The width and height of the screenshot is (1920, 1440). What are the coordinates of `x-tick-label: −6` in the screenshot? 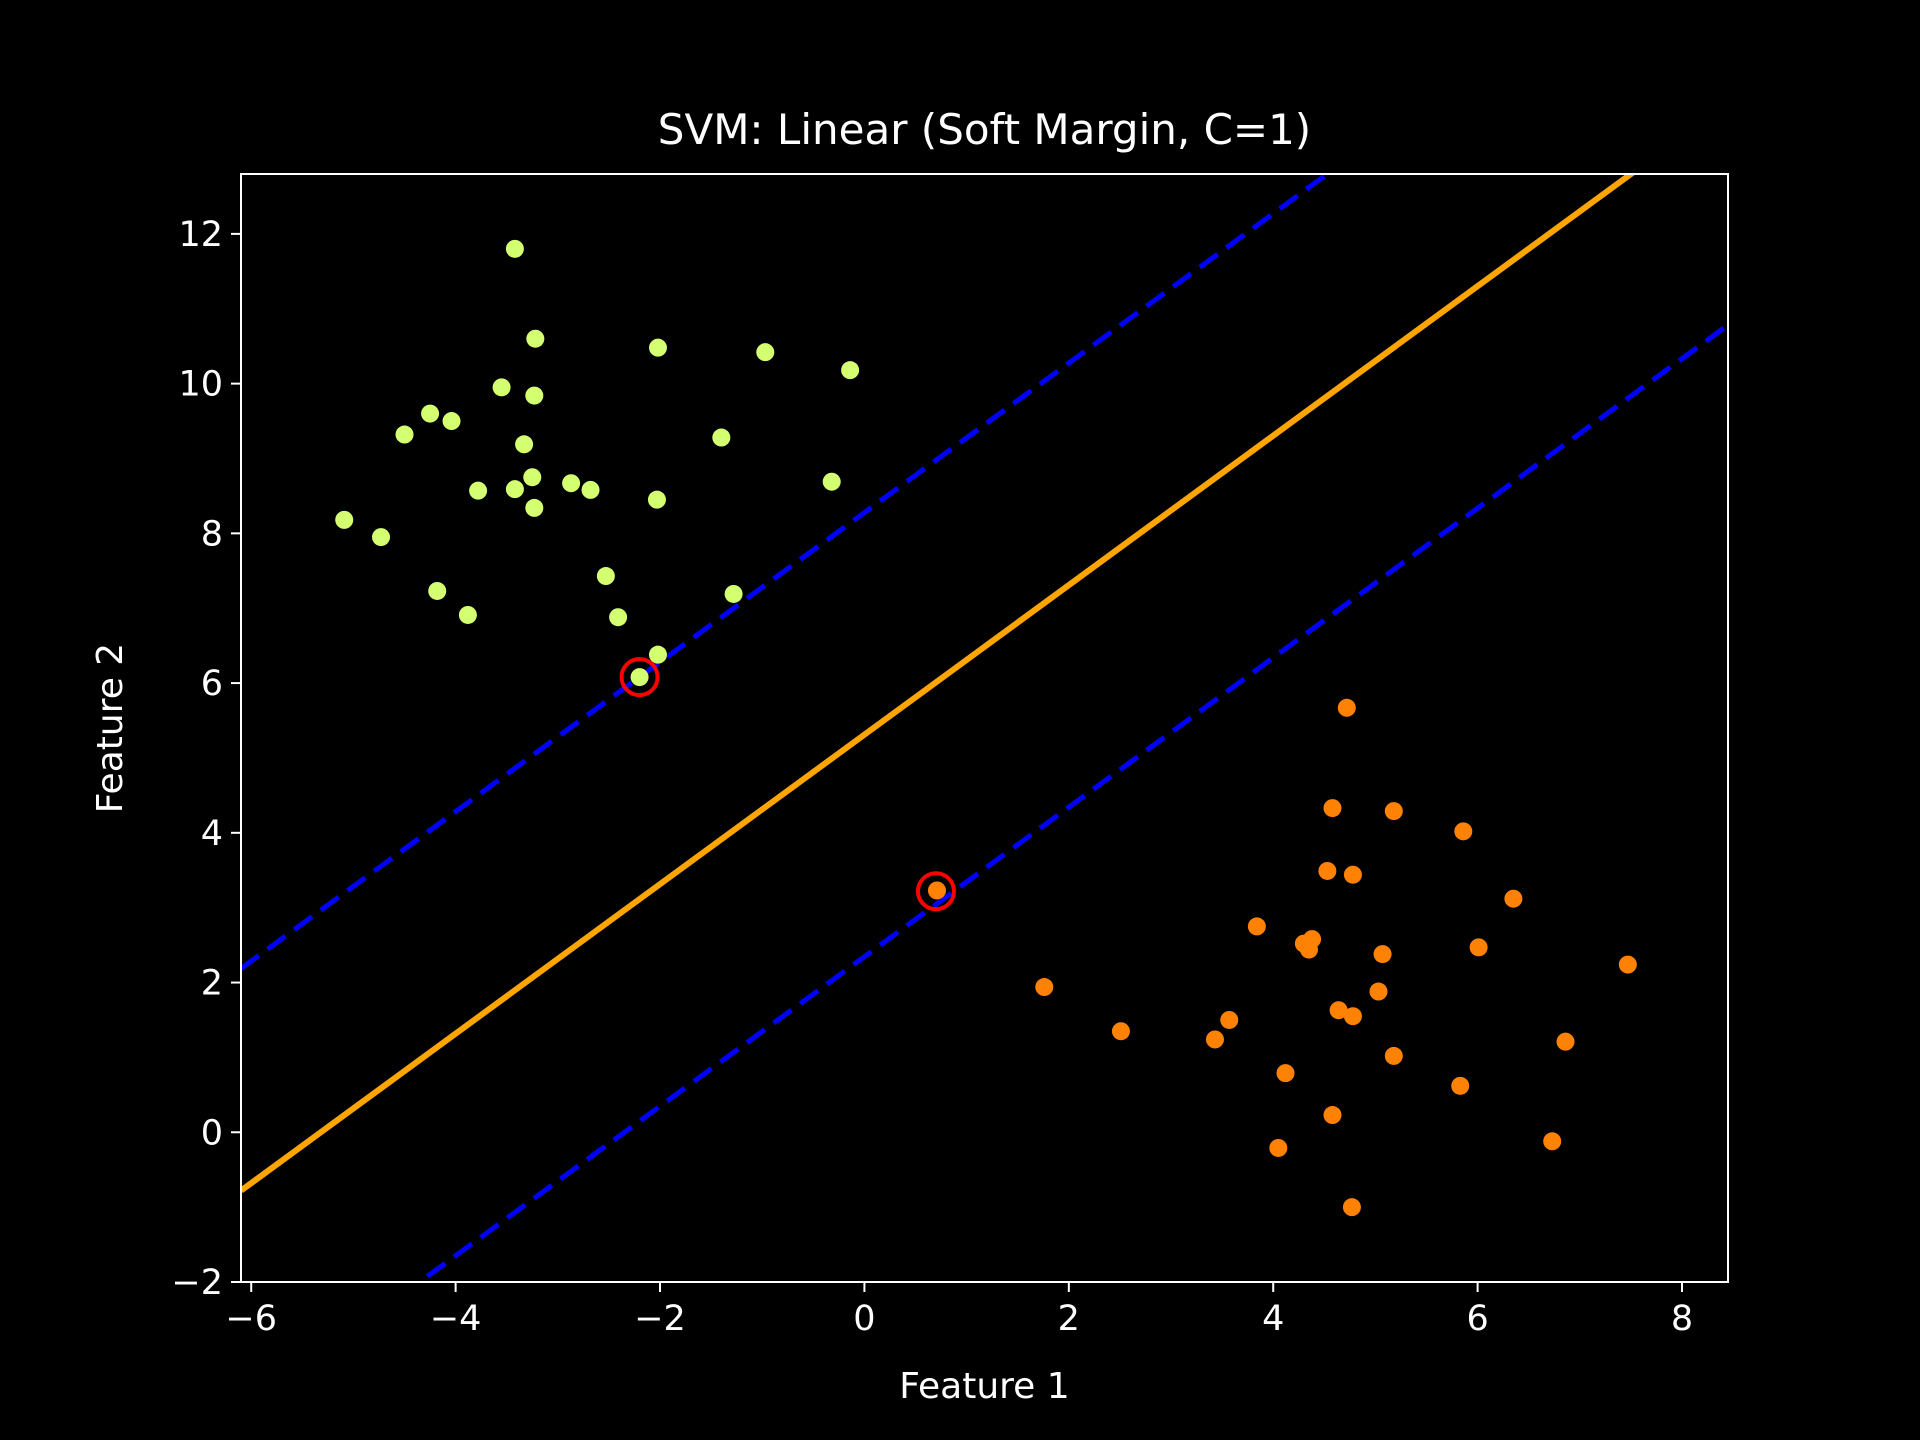 It's located at (251, 1319).